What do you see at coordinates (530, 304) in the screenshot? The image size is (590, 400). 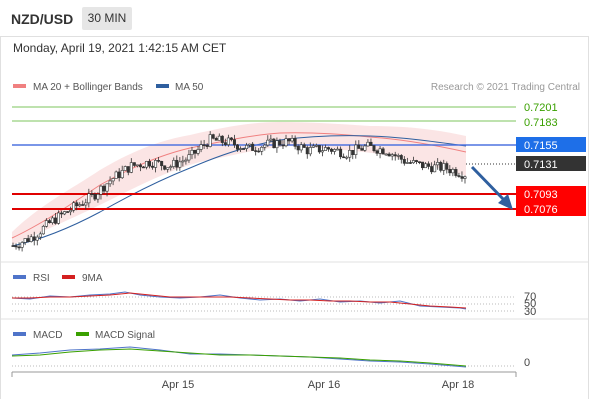 I see `rsi-tick-50: 50` at bounding box center [530, 304].